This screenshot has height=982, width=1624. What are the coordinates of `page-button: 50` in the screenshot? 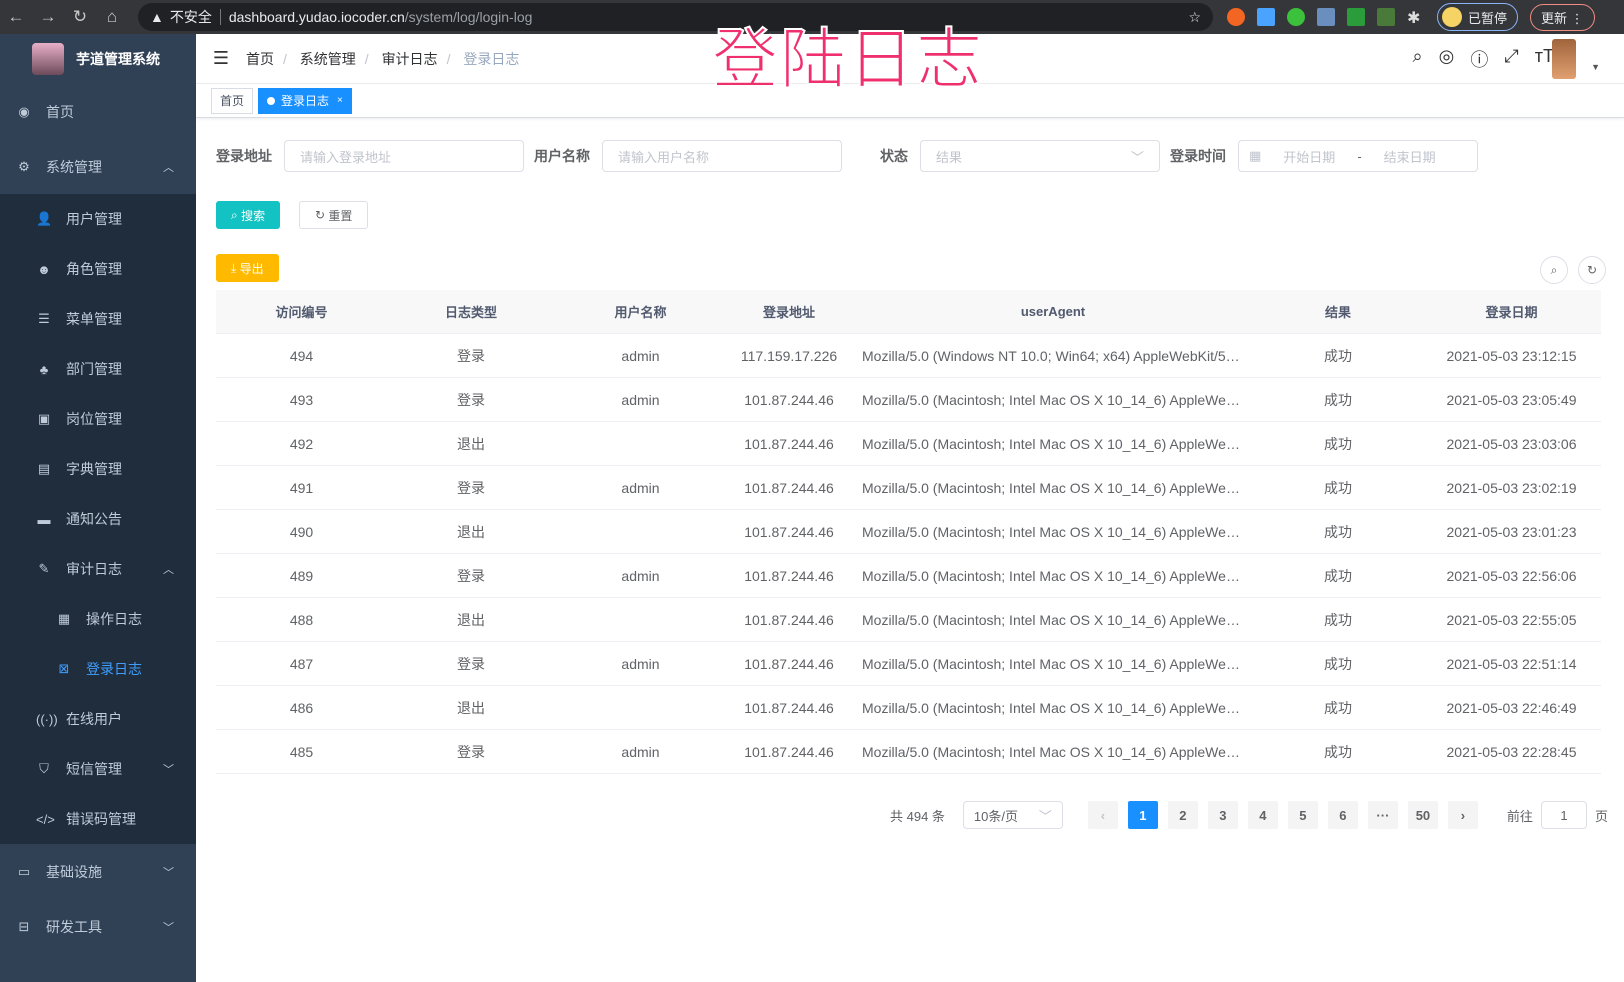 It's located at (1422, 815).